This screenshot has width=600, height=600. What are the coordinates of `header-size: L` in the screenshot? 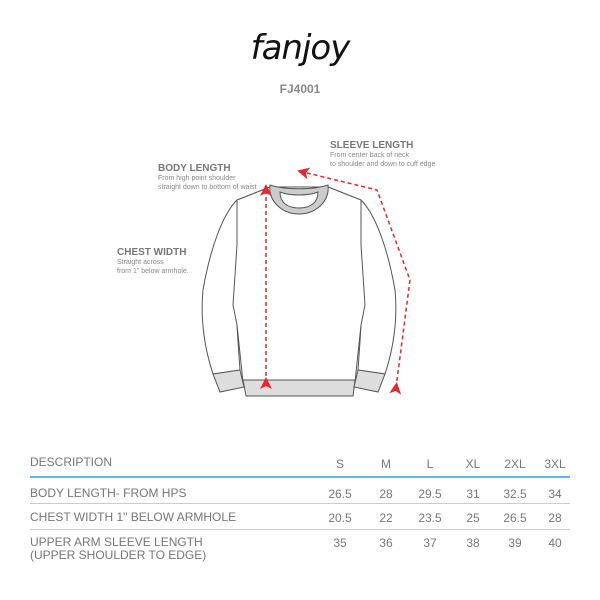 It's located at (430, 464).